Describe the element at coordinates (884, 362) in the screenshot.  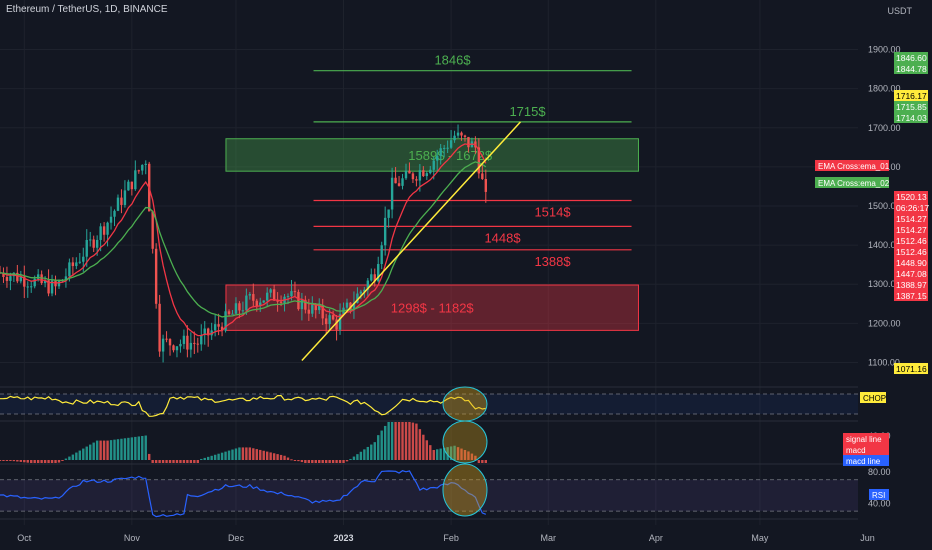
I see `y-tick-label: 1100.00` at that location.